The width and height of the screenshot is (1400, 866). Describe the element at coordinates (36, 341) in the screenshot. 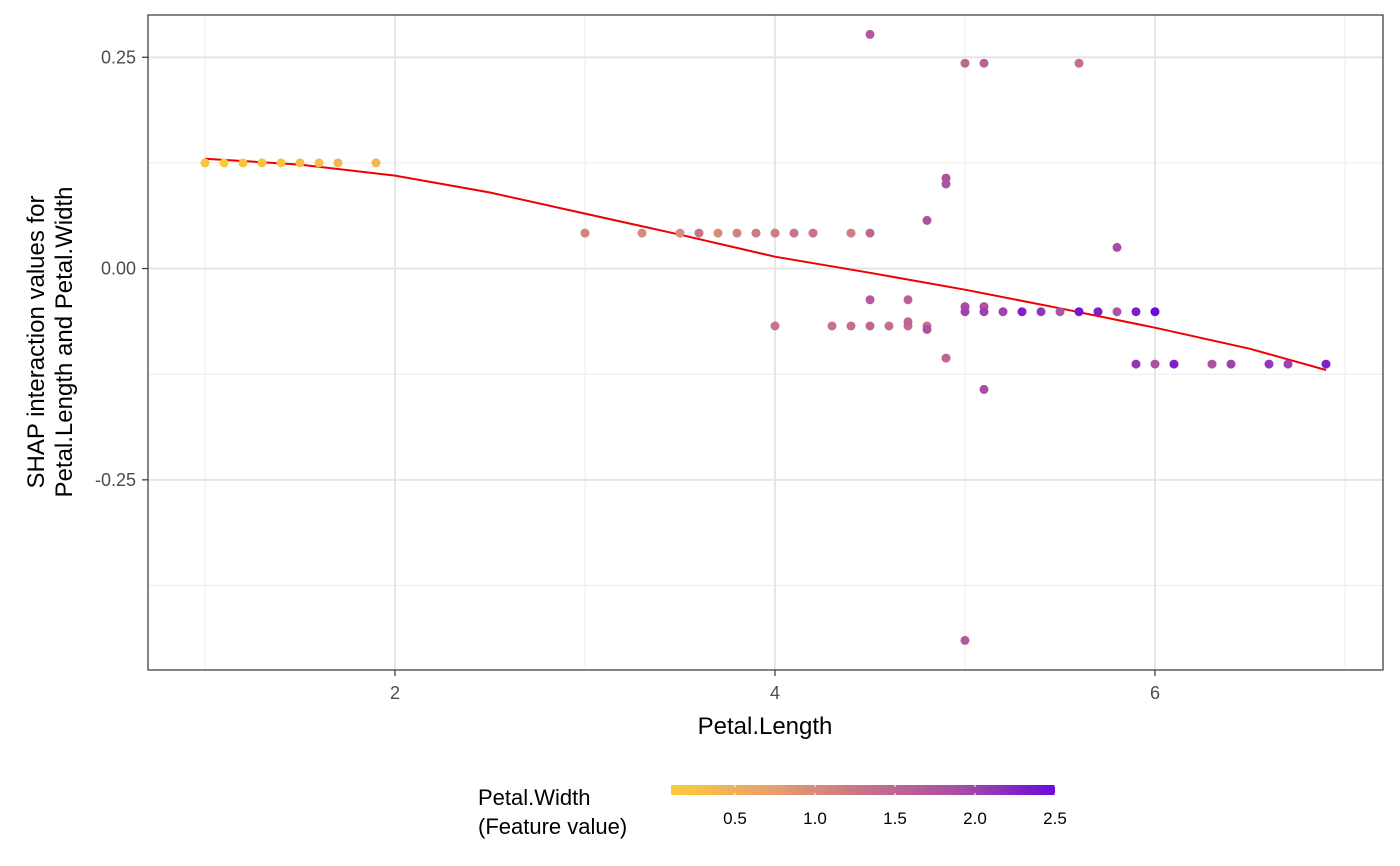

I see `y-axis-title-line-1: SHAP interaction values for` at that location.